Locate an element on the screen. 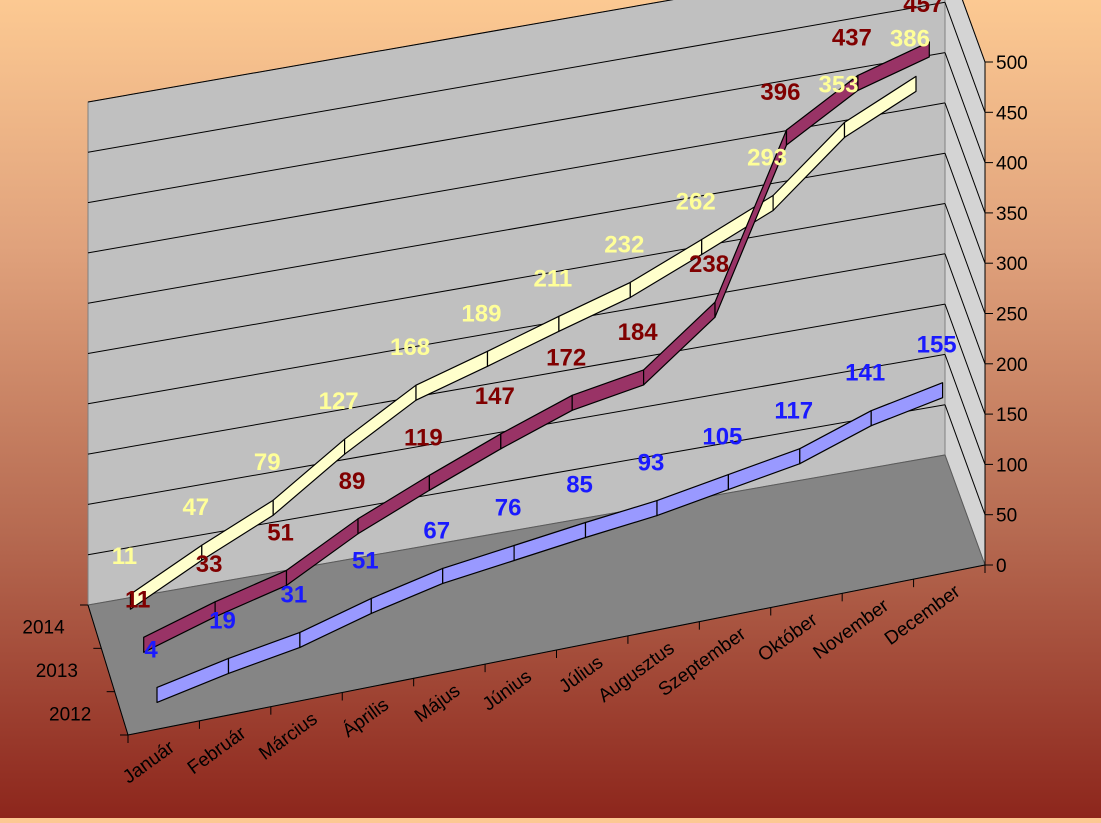 This screenshot has height=823, width=1101. data-label-2012: 93 is located at coordinates (651, 463).